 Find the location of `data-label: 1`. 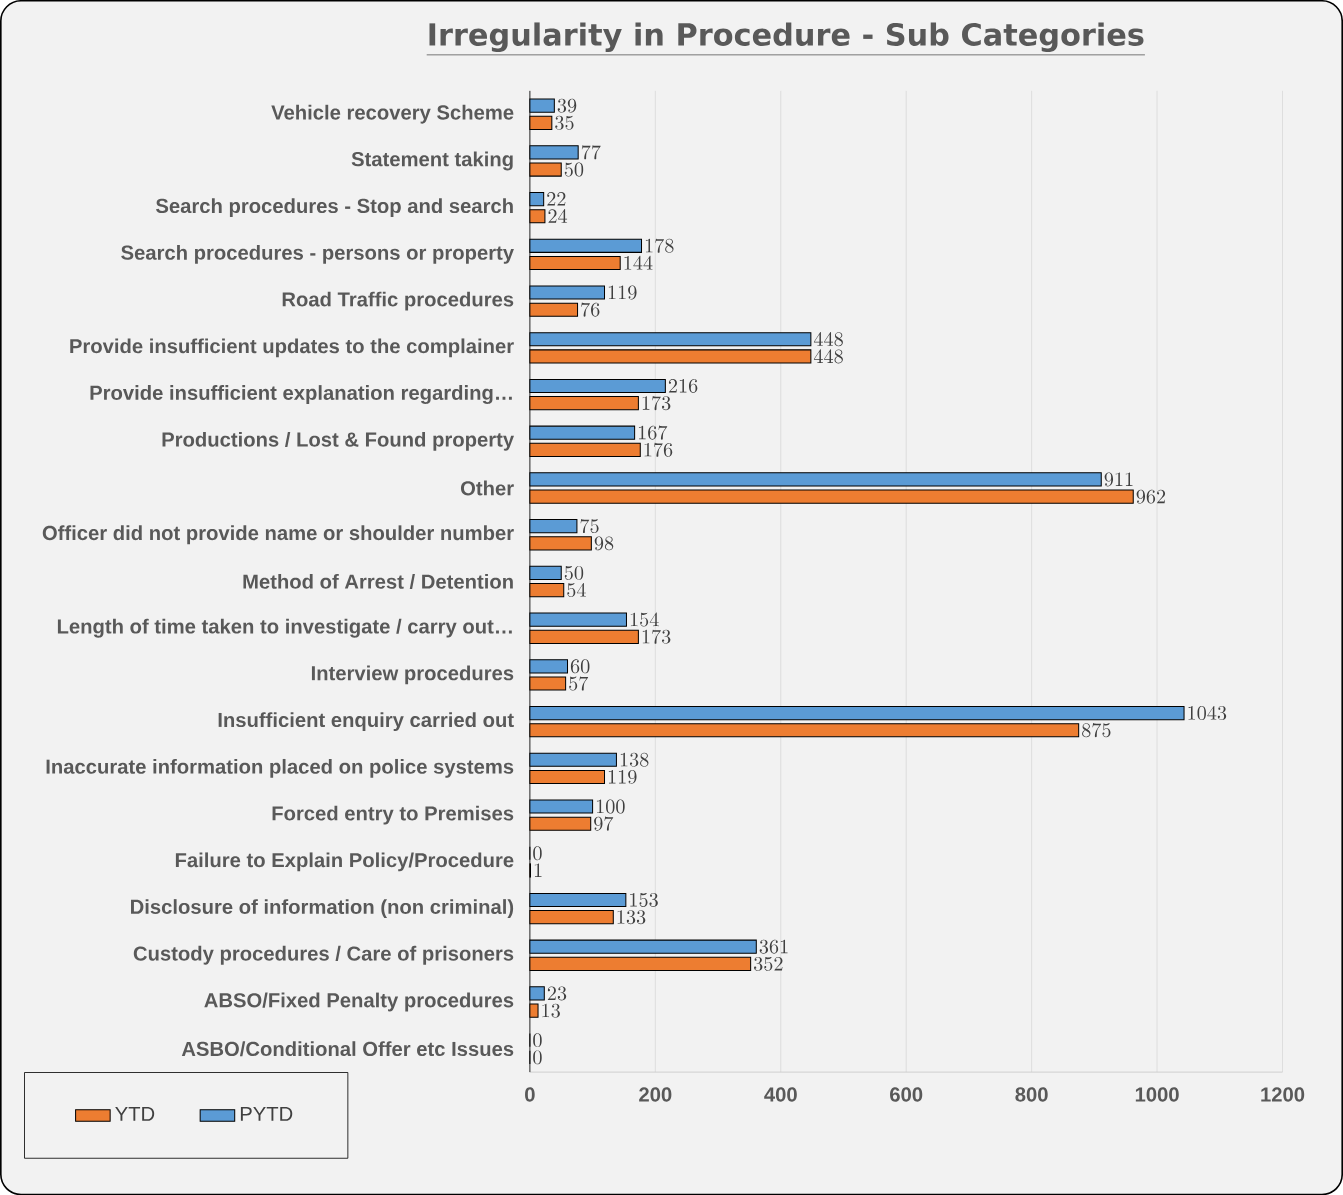

data-label: 1 is located at coordinates (538, 870).